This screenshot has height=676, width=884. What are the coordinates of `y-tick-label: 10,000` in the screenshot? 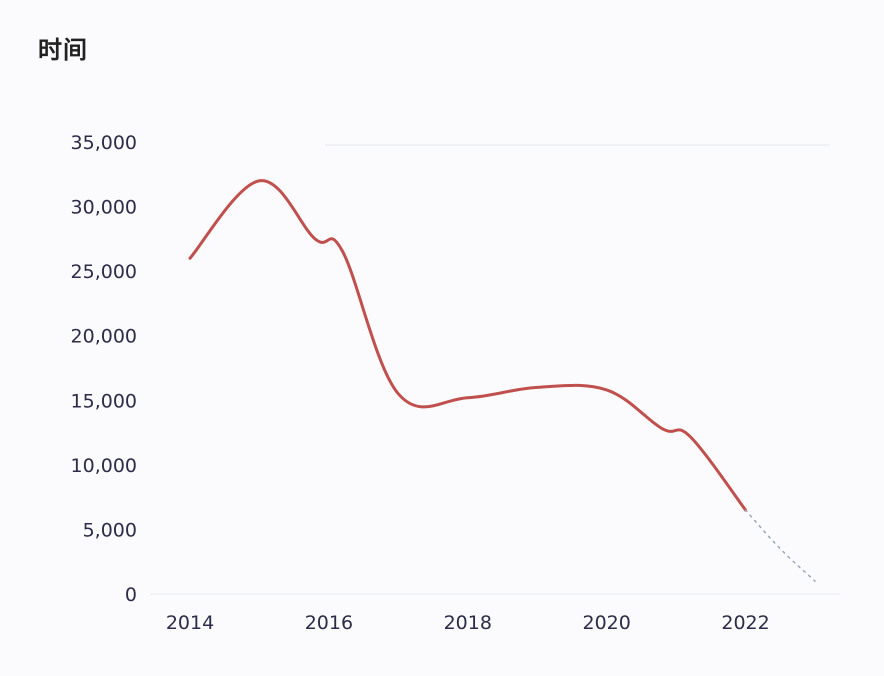 It's located at (104, 466).